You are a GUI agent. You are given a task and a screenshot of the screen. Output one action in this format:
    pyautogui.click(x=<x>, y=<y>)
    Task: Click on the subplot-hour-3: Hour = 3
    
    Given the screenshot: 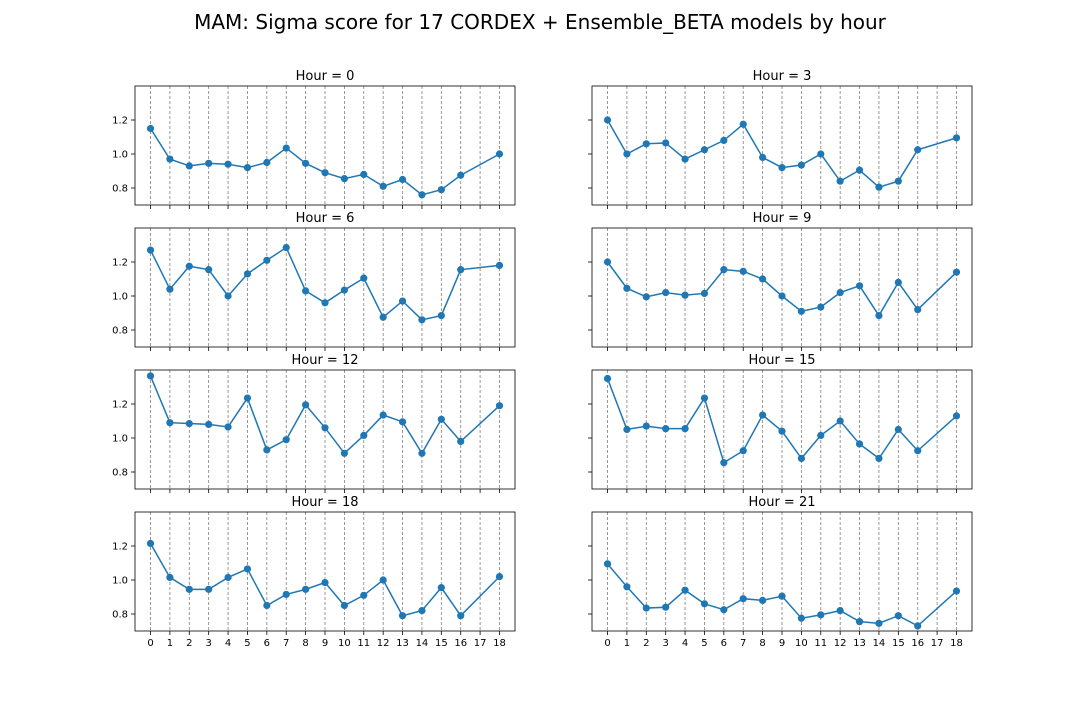 What is the action you would take?
    pyautogui.click(x=780, y=139)
    